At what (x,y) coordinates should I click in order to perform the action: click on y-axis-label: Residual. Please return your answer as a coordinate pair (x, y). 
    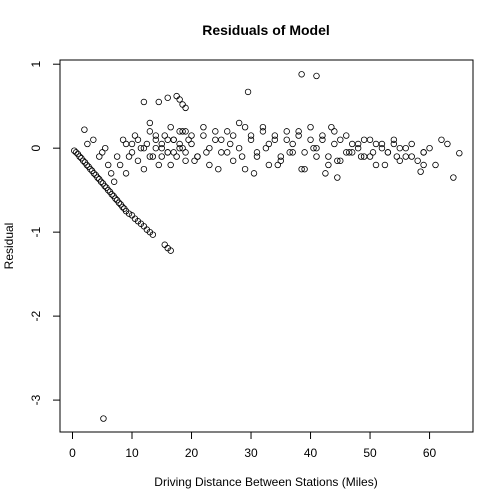
    Looking at the image, I should click on (9, 246).